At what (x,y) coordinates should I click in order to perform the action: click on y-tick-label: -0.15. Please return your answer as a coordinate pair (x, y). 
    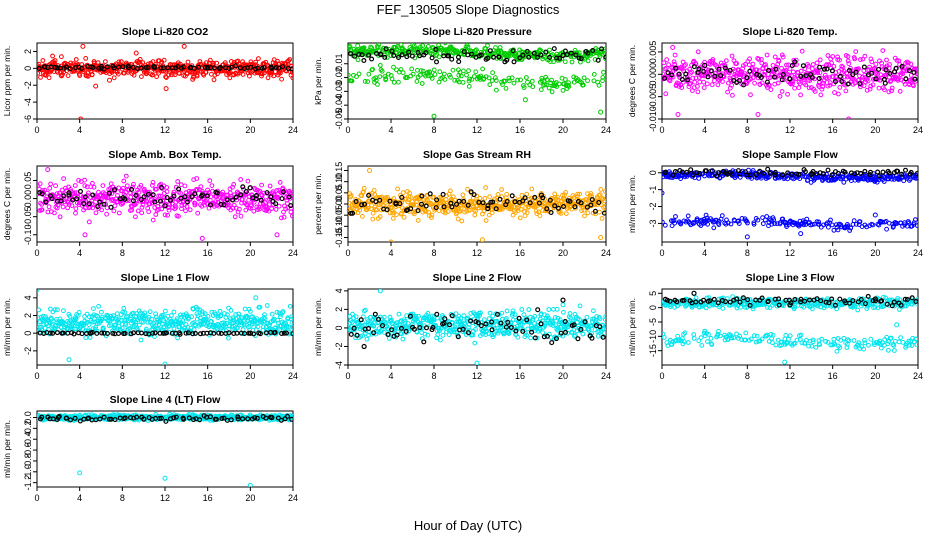
    Looking at the image, I should click on (339, 237).